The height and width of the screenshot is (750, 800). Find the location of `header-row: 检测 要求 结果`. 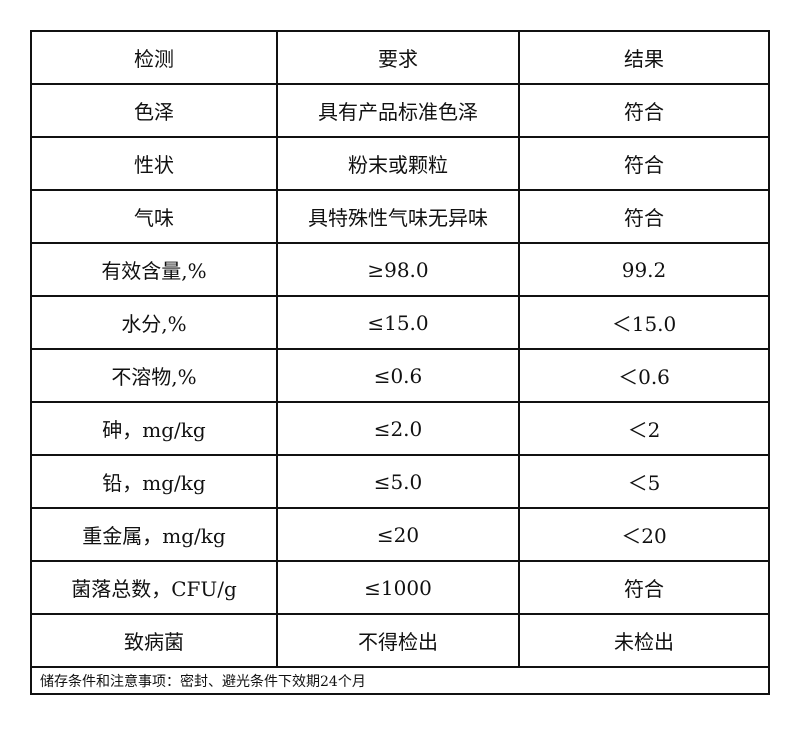

header-row: 检测 要求 结果 is located at coordinates (400, 57).